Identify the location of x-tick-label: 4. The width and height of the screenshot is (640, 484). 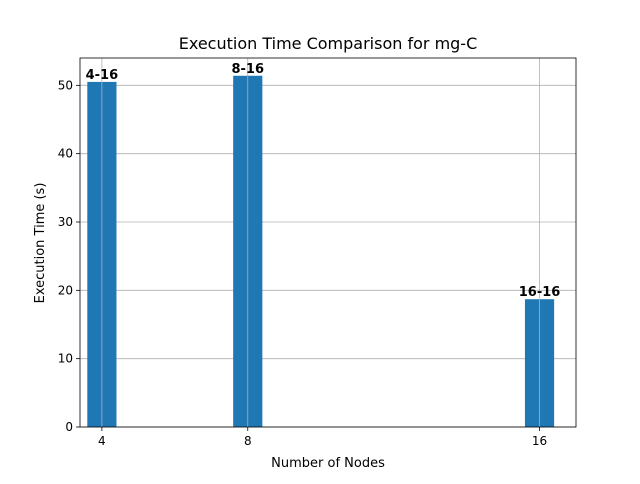
(102, 441).